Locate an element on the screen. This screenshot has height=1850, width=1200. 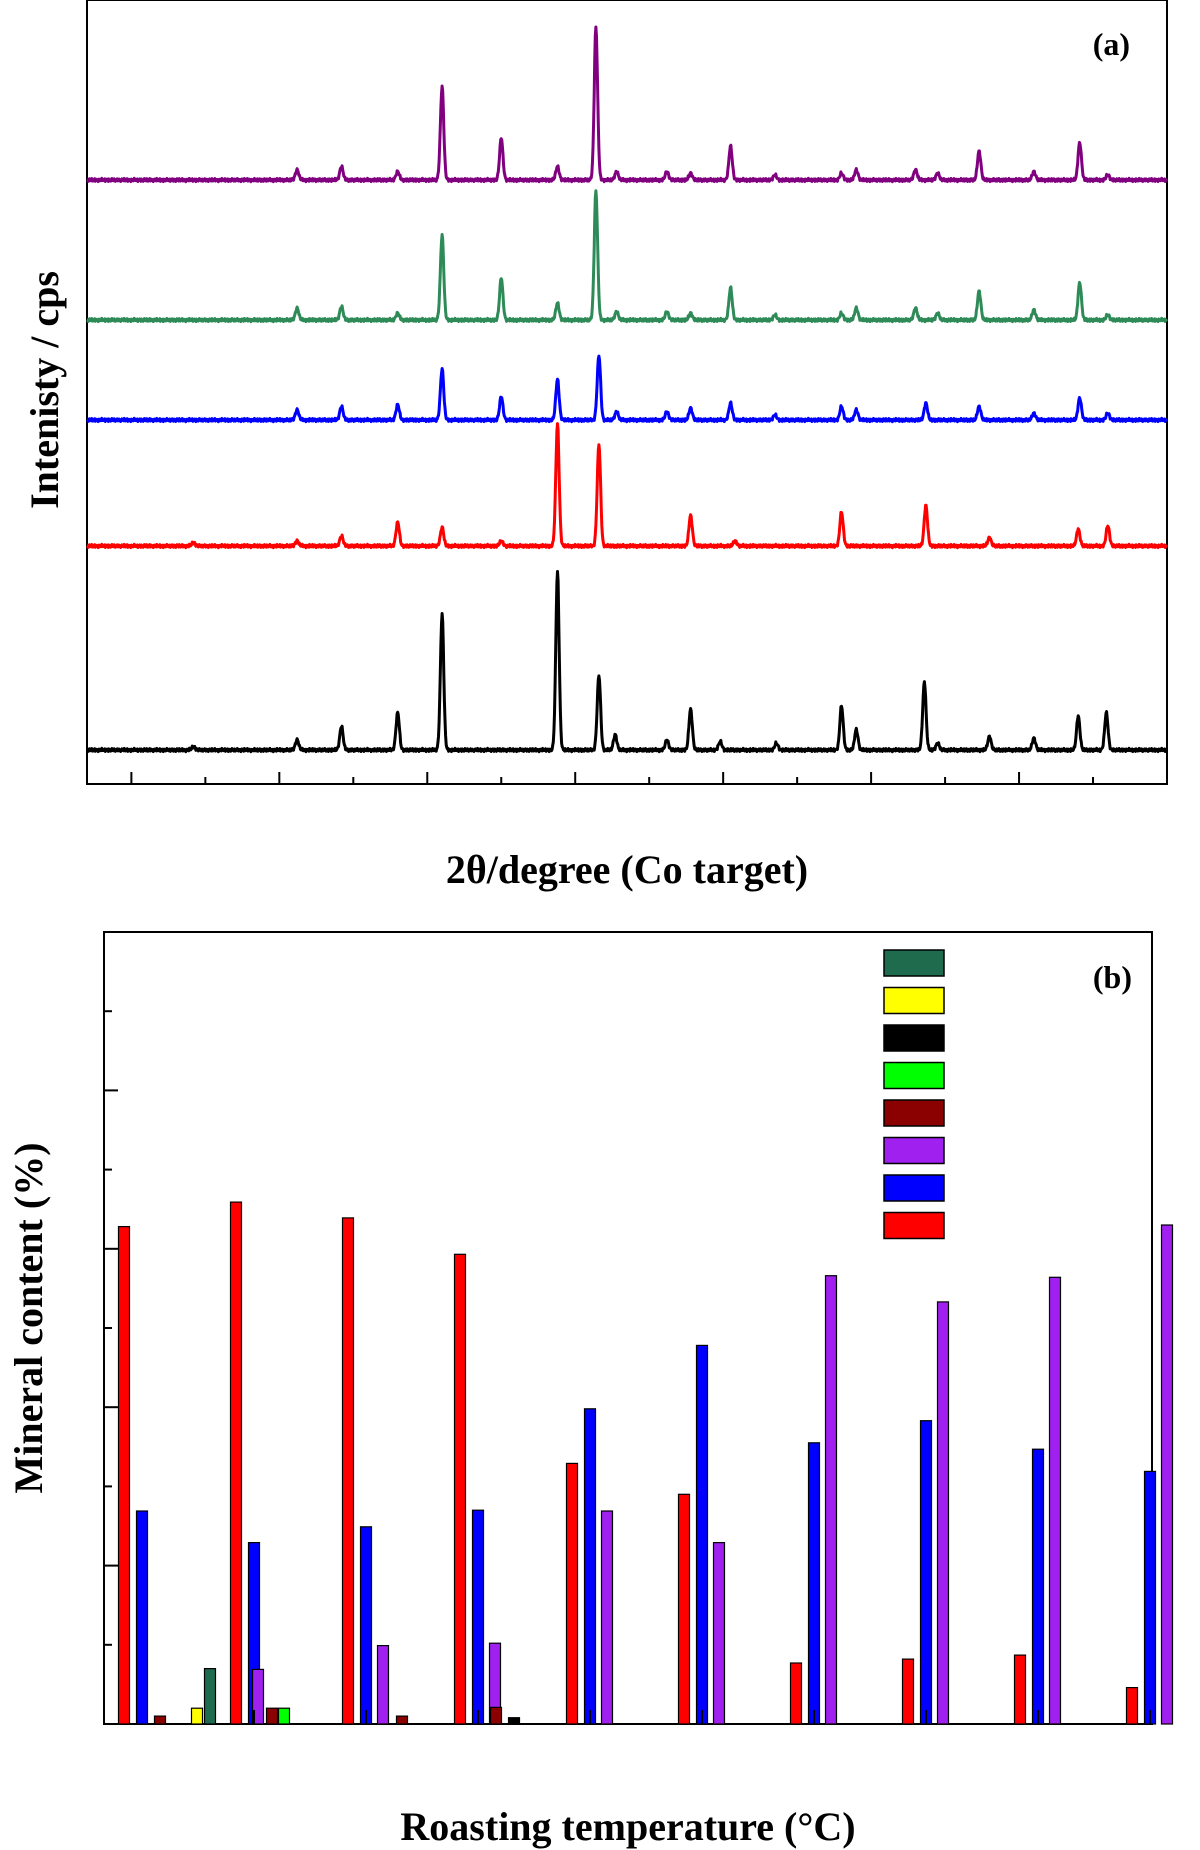
panel-a-label: (a) is located at coordinates (1111, 44).